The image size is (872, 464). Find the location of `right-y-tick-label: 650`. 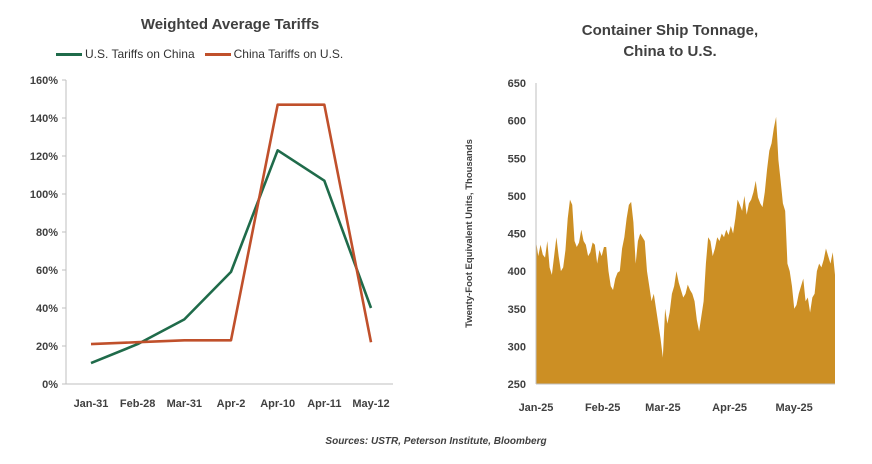

right-y-tick-label: 650 is located at coordinates (517, 84).